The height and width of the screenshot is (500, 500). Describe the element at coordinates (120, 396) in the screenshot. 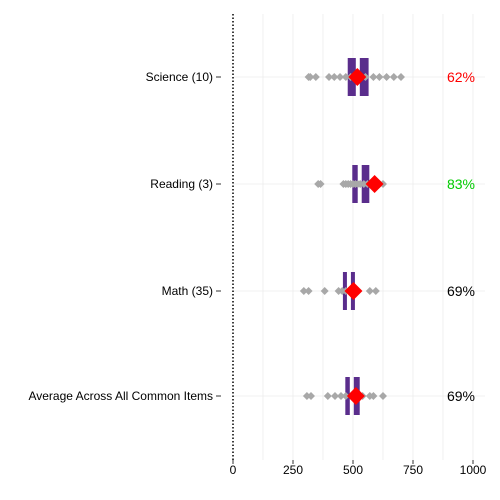

I see `category-label: Average Across All Common Items` at that location.